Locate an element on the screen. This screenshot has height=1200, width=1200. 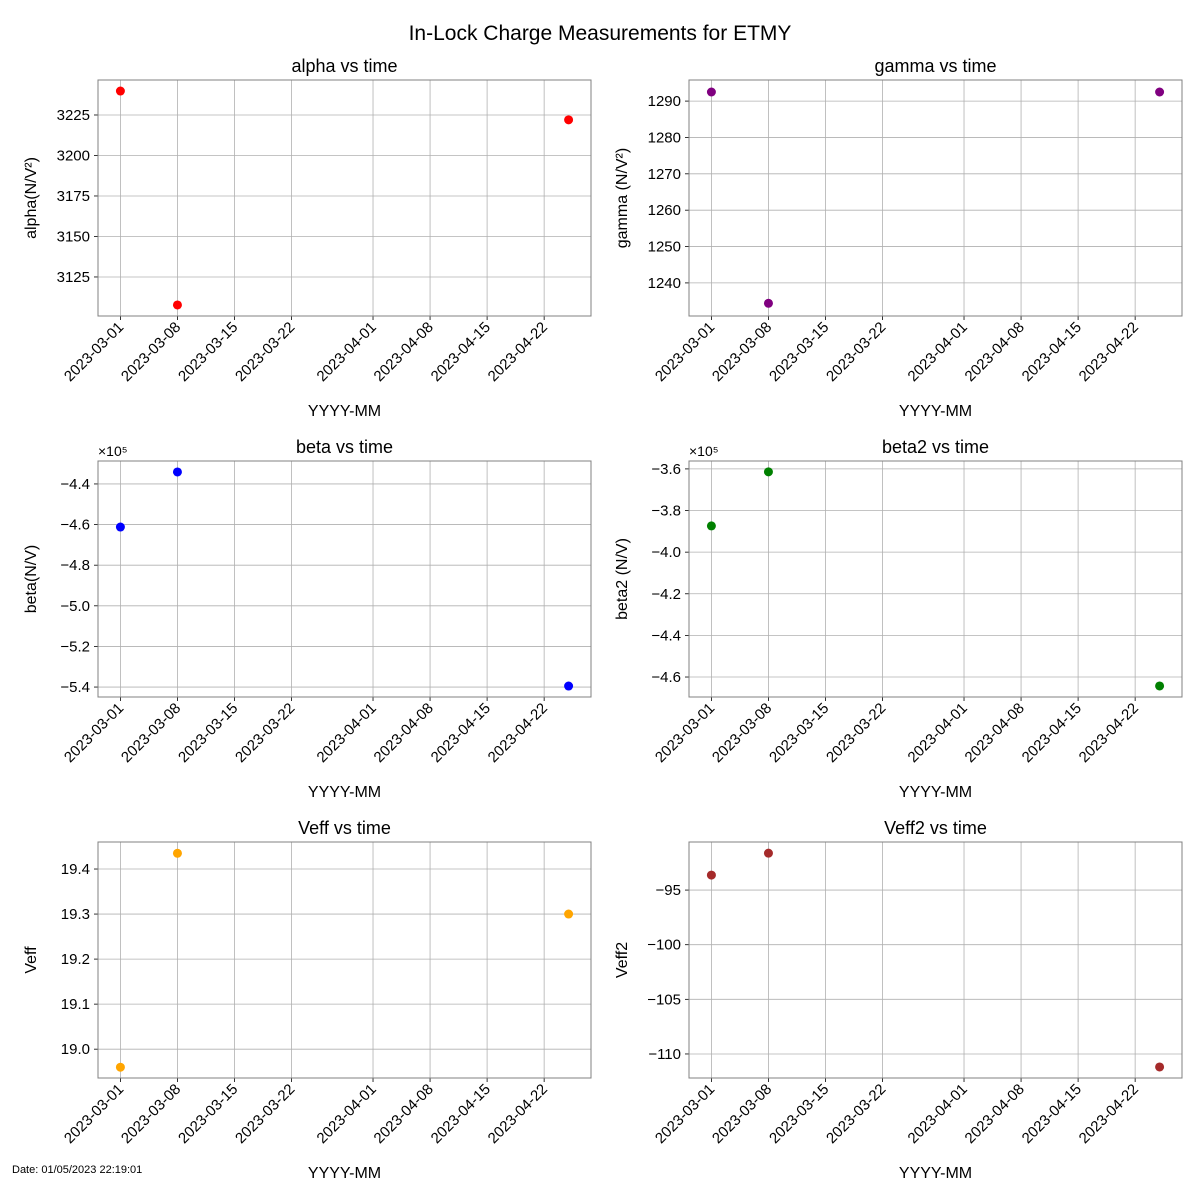
offset-text: ×10⁵ is located at coordinates (704, 451).